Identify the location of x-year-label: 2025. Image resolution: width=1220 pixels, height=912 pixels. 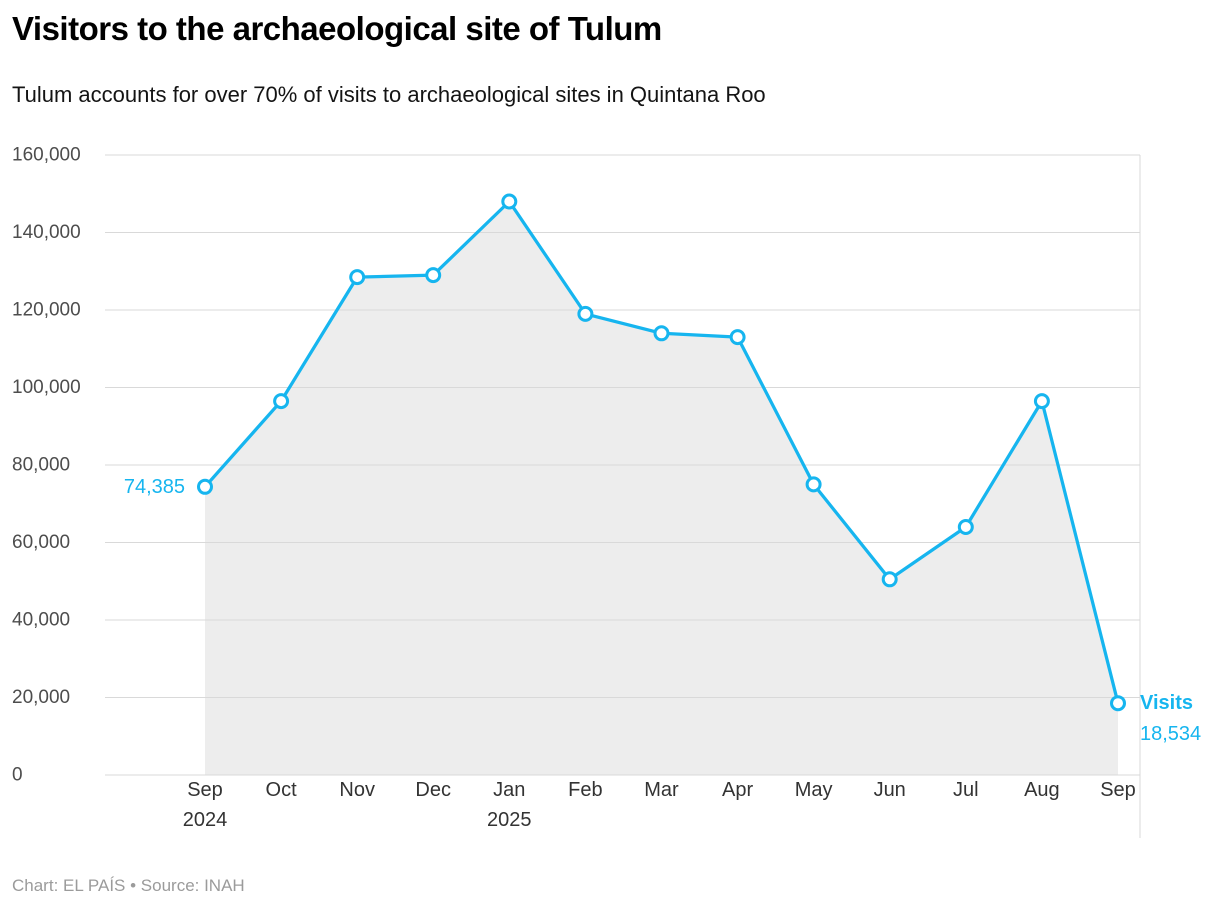
(509, 820).